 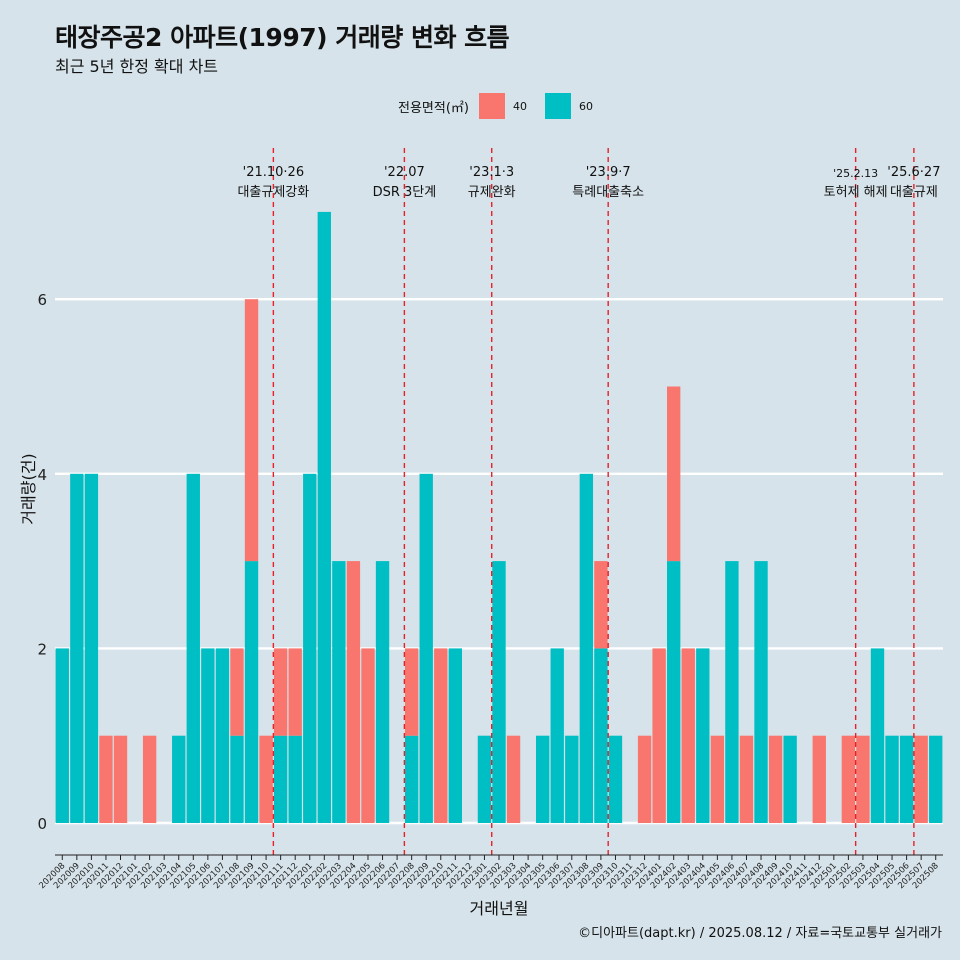 What do you see at coordinates (282, 37) in the screenshot?
I see `chart-title: 태장주공2 아파트(1997) 거래량 변화 흐름` at bounding box center [282, 37].